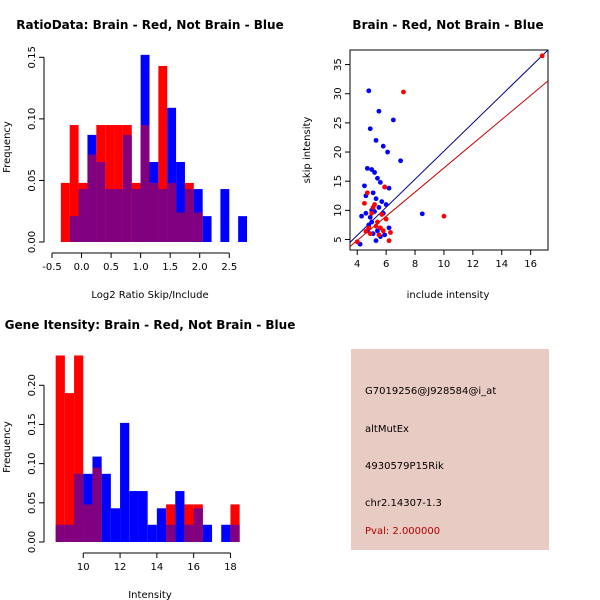 The image size is (600, 600). What do you see at coordinates (150, 595) in the screenshot?
I see `intensity-hist-xlabel: Intensity` at bounding box center [150, 595].